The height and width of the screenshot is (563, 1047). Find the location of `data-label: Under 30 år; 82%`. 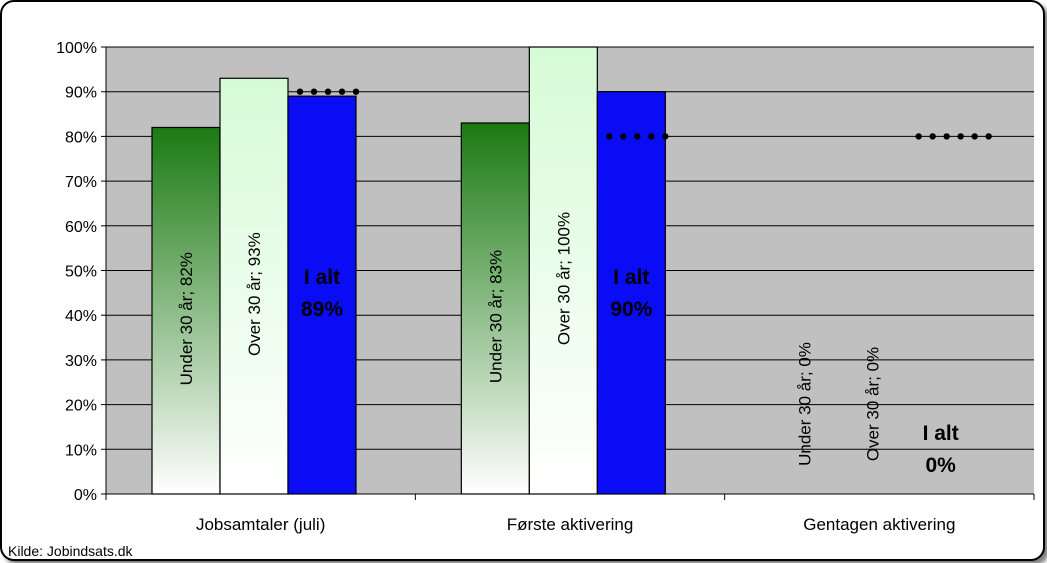

data-label: Under 30 år; 82% is located at coordinates (186, 318).